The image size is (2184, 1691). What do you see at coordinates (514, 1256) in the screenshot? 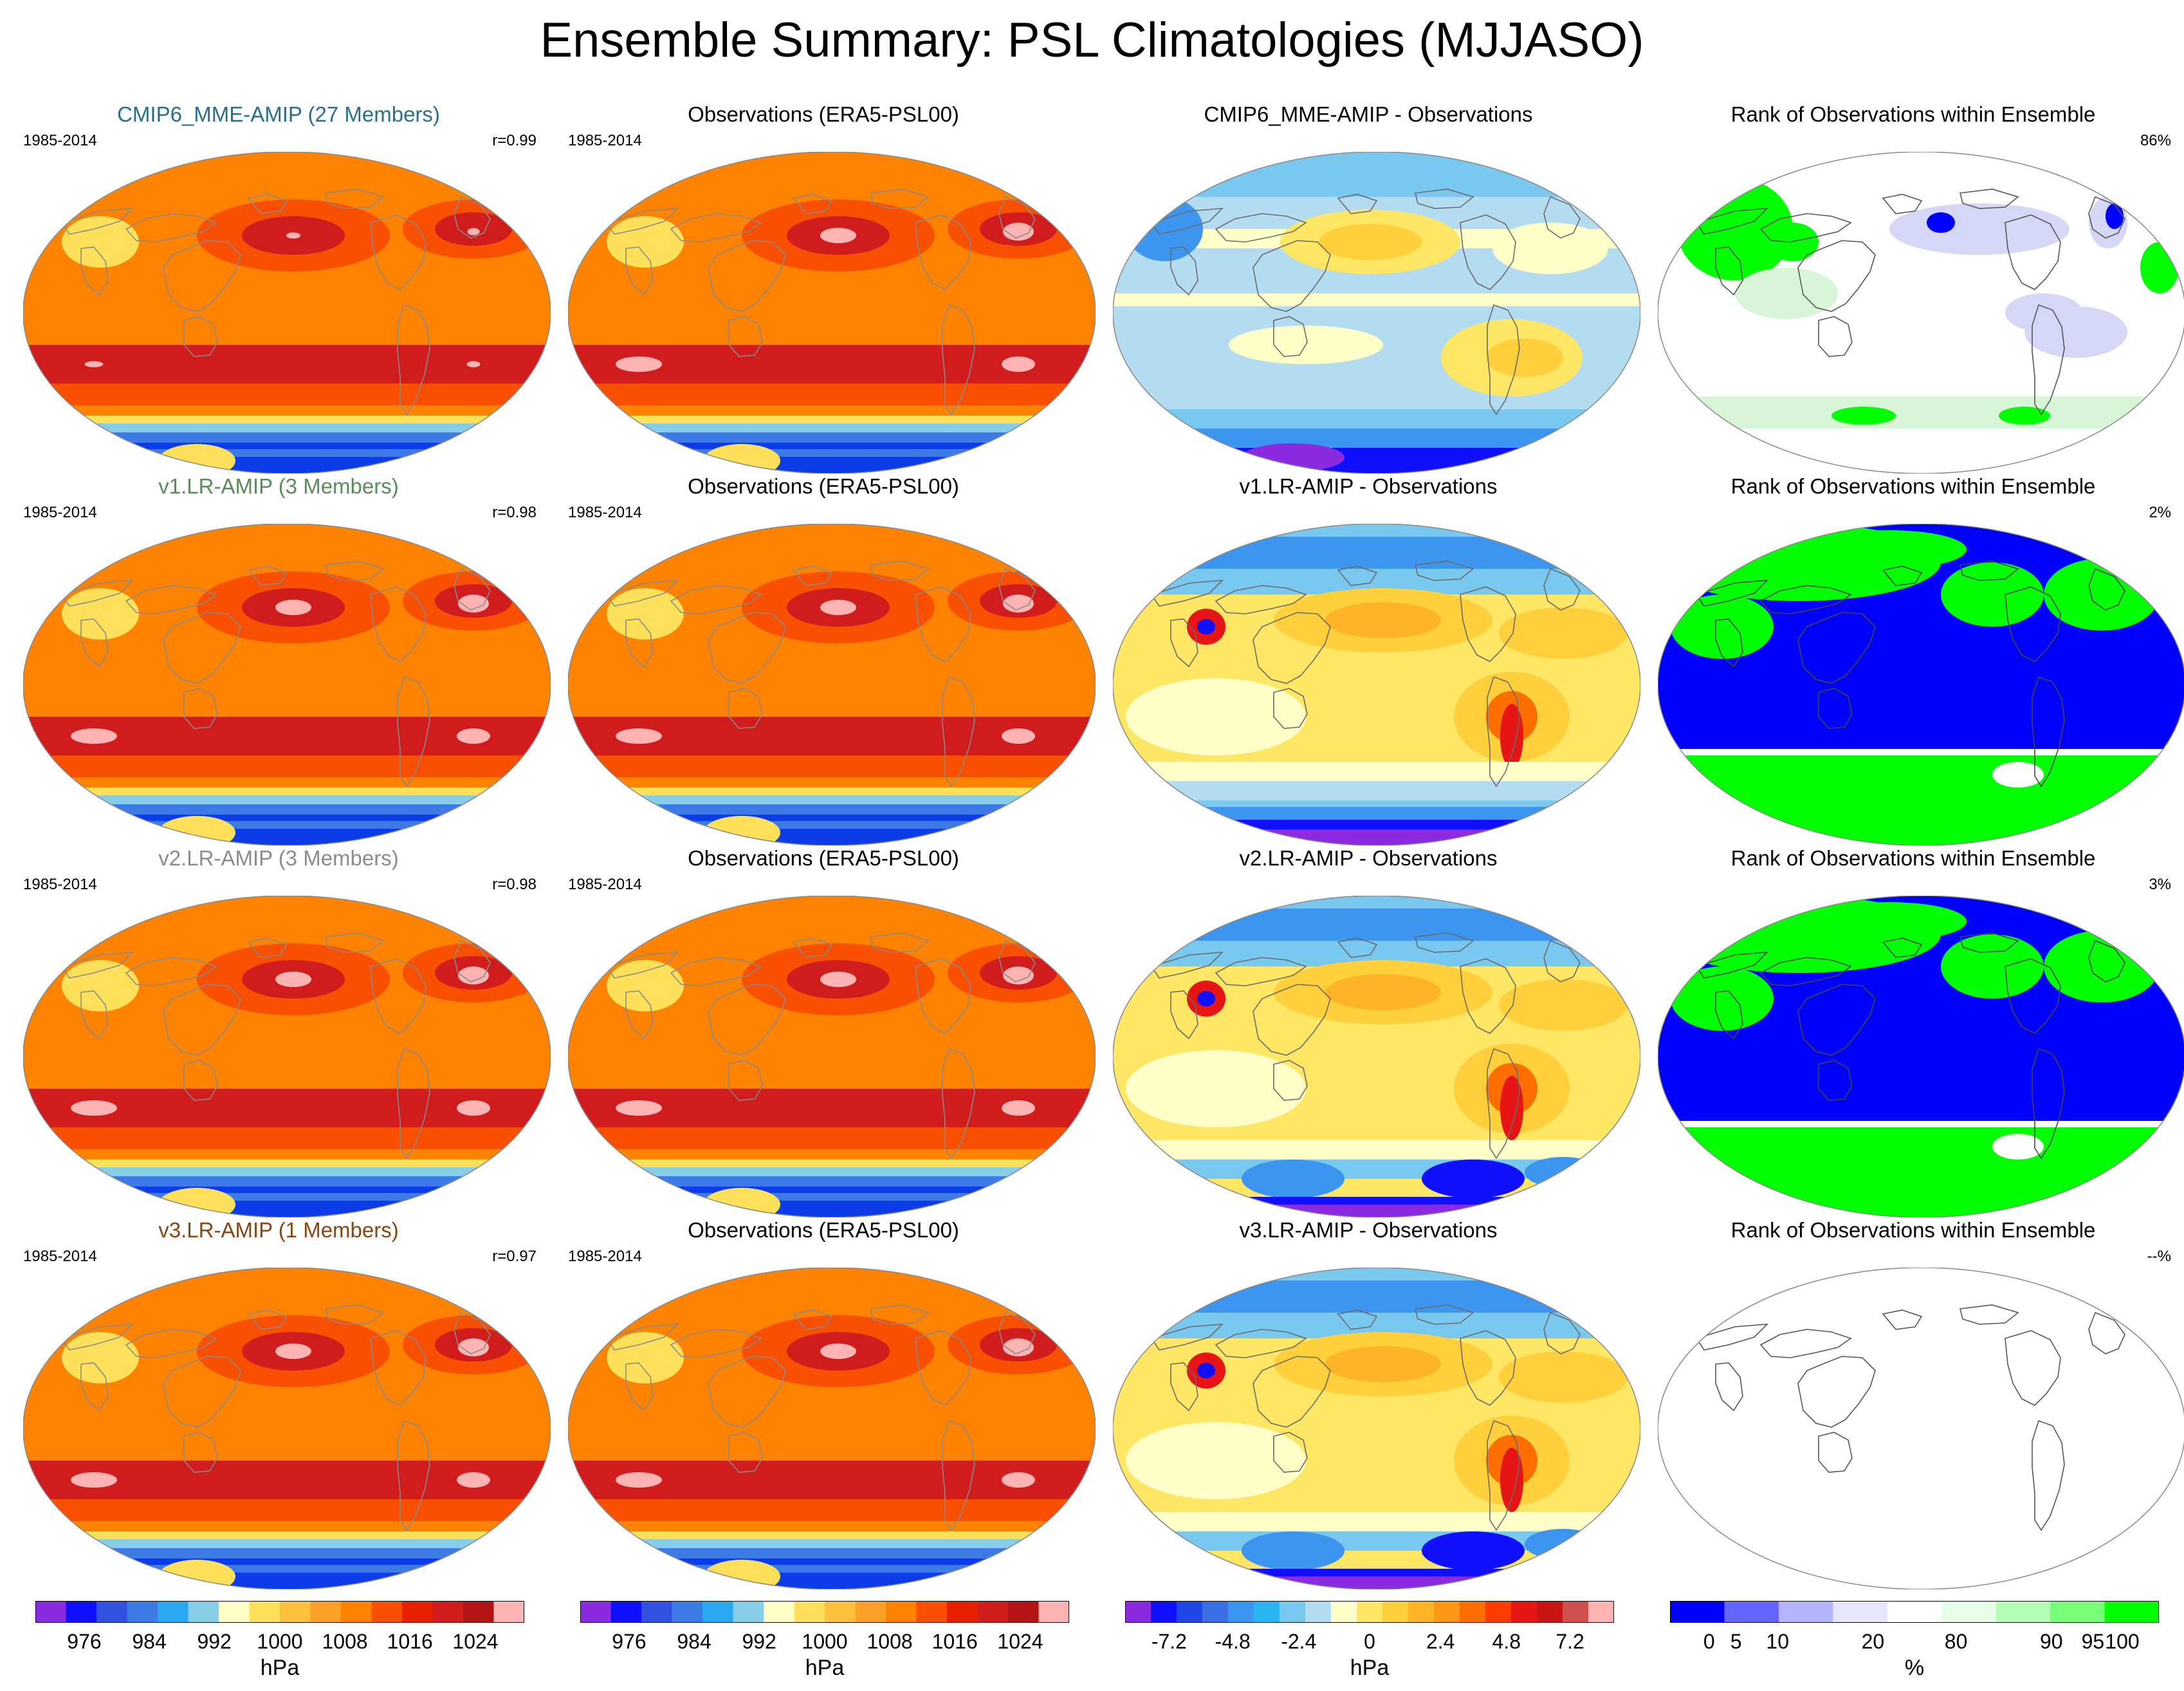
I see `correlation-label: r=0.97` at bounding box center [514, 1256].